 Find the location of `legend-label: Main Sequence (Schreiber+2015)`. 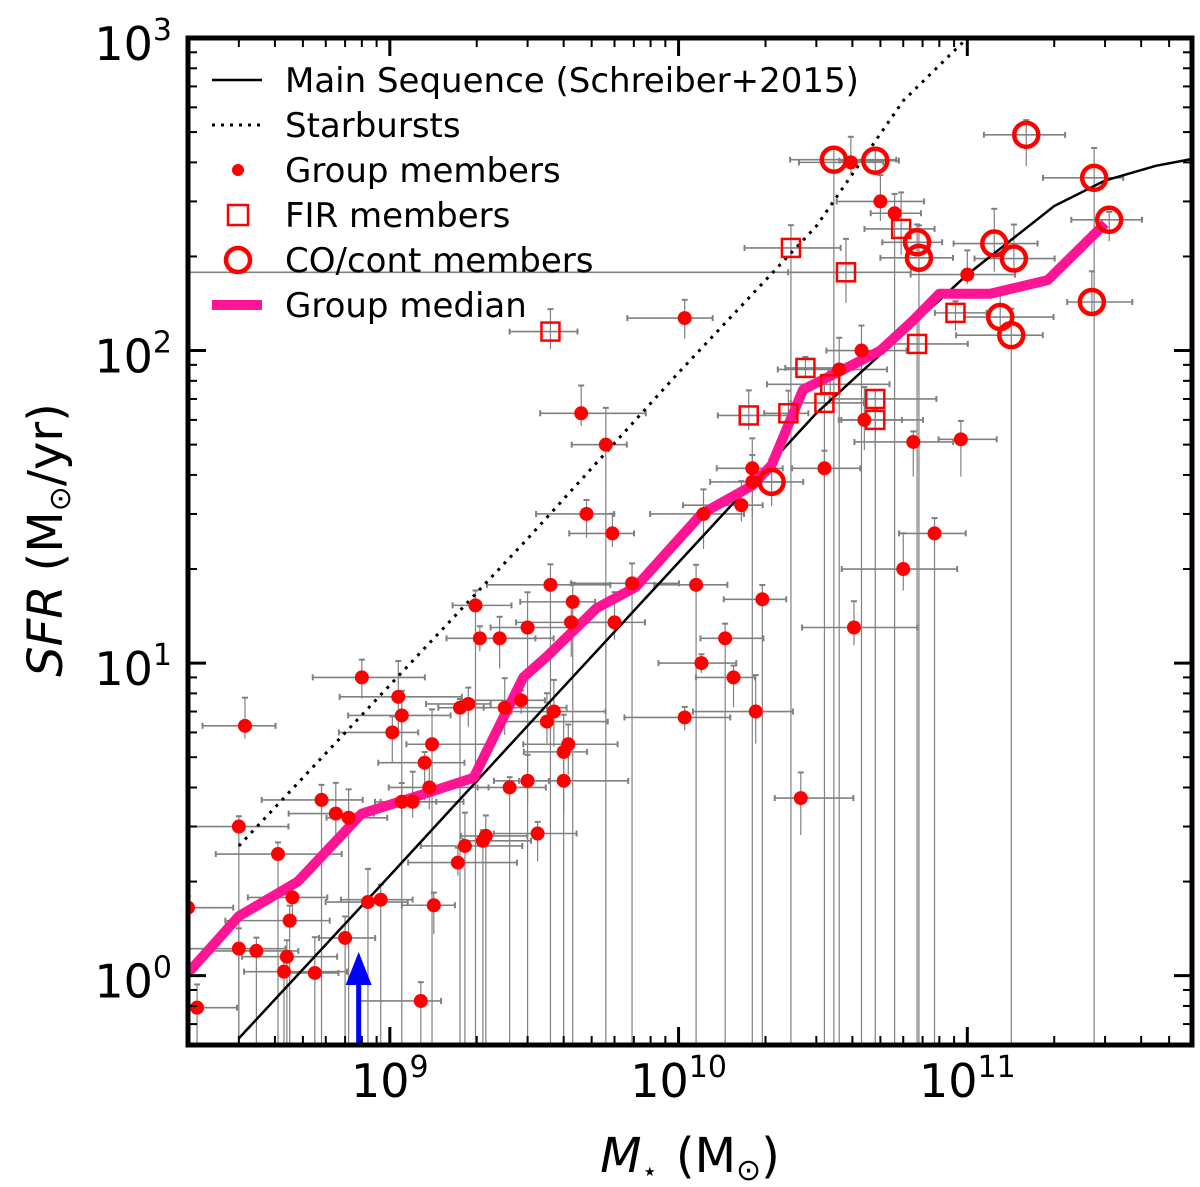

legend-label: Main Sequence (Schreiber+2015) is located at coordinates (572, 81).